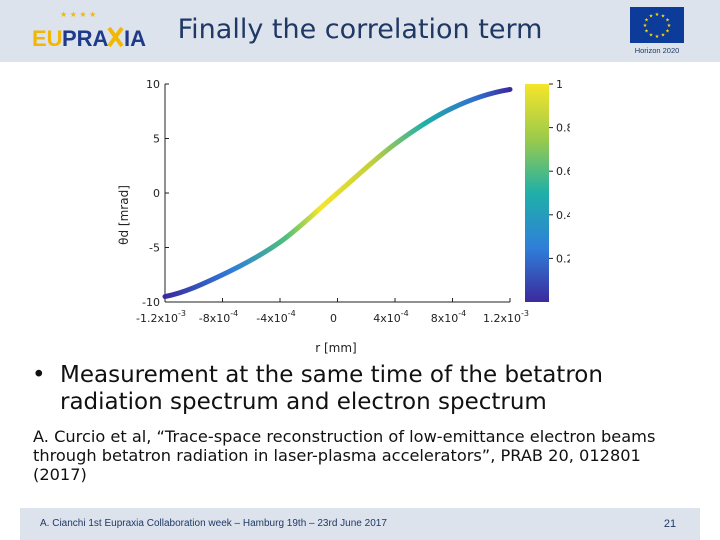  I want to click on eu-flag-icon: ★ ★ ★ ★ ★ ★ ★ ★ ★ ★ ★ ★, so click(657, 25).